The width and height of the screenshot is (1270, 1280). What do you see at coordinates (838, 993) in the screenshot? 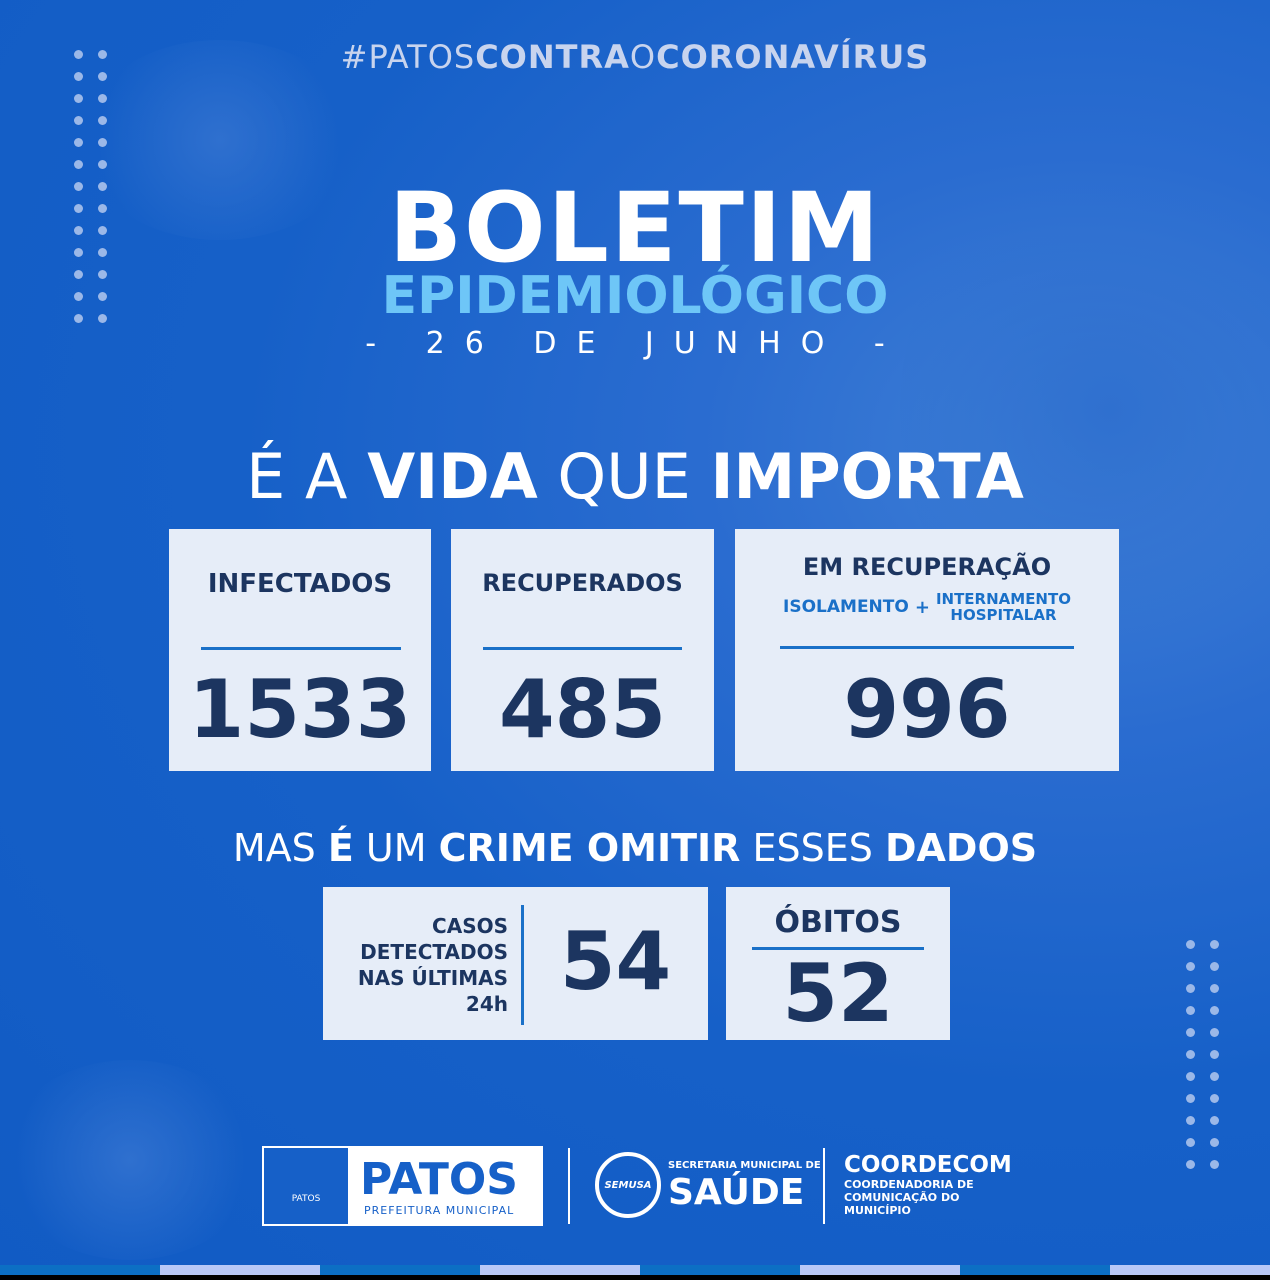
I see `stat-value: 52` at bounding box center [838, 993].